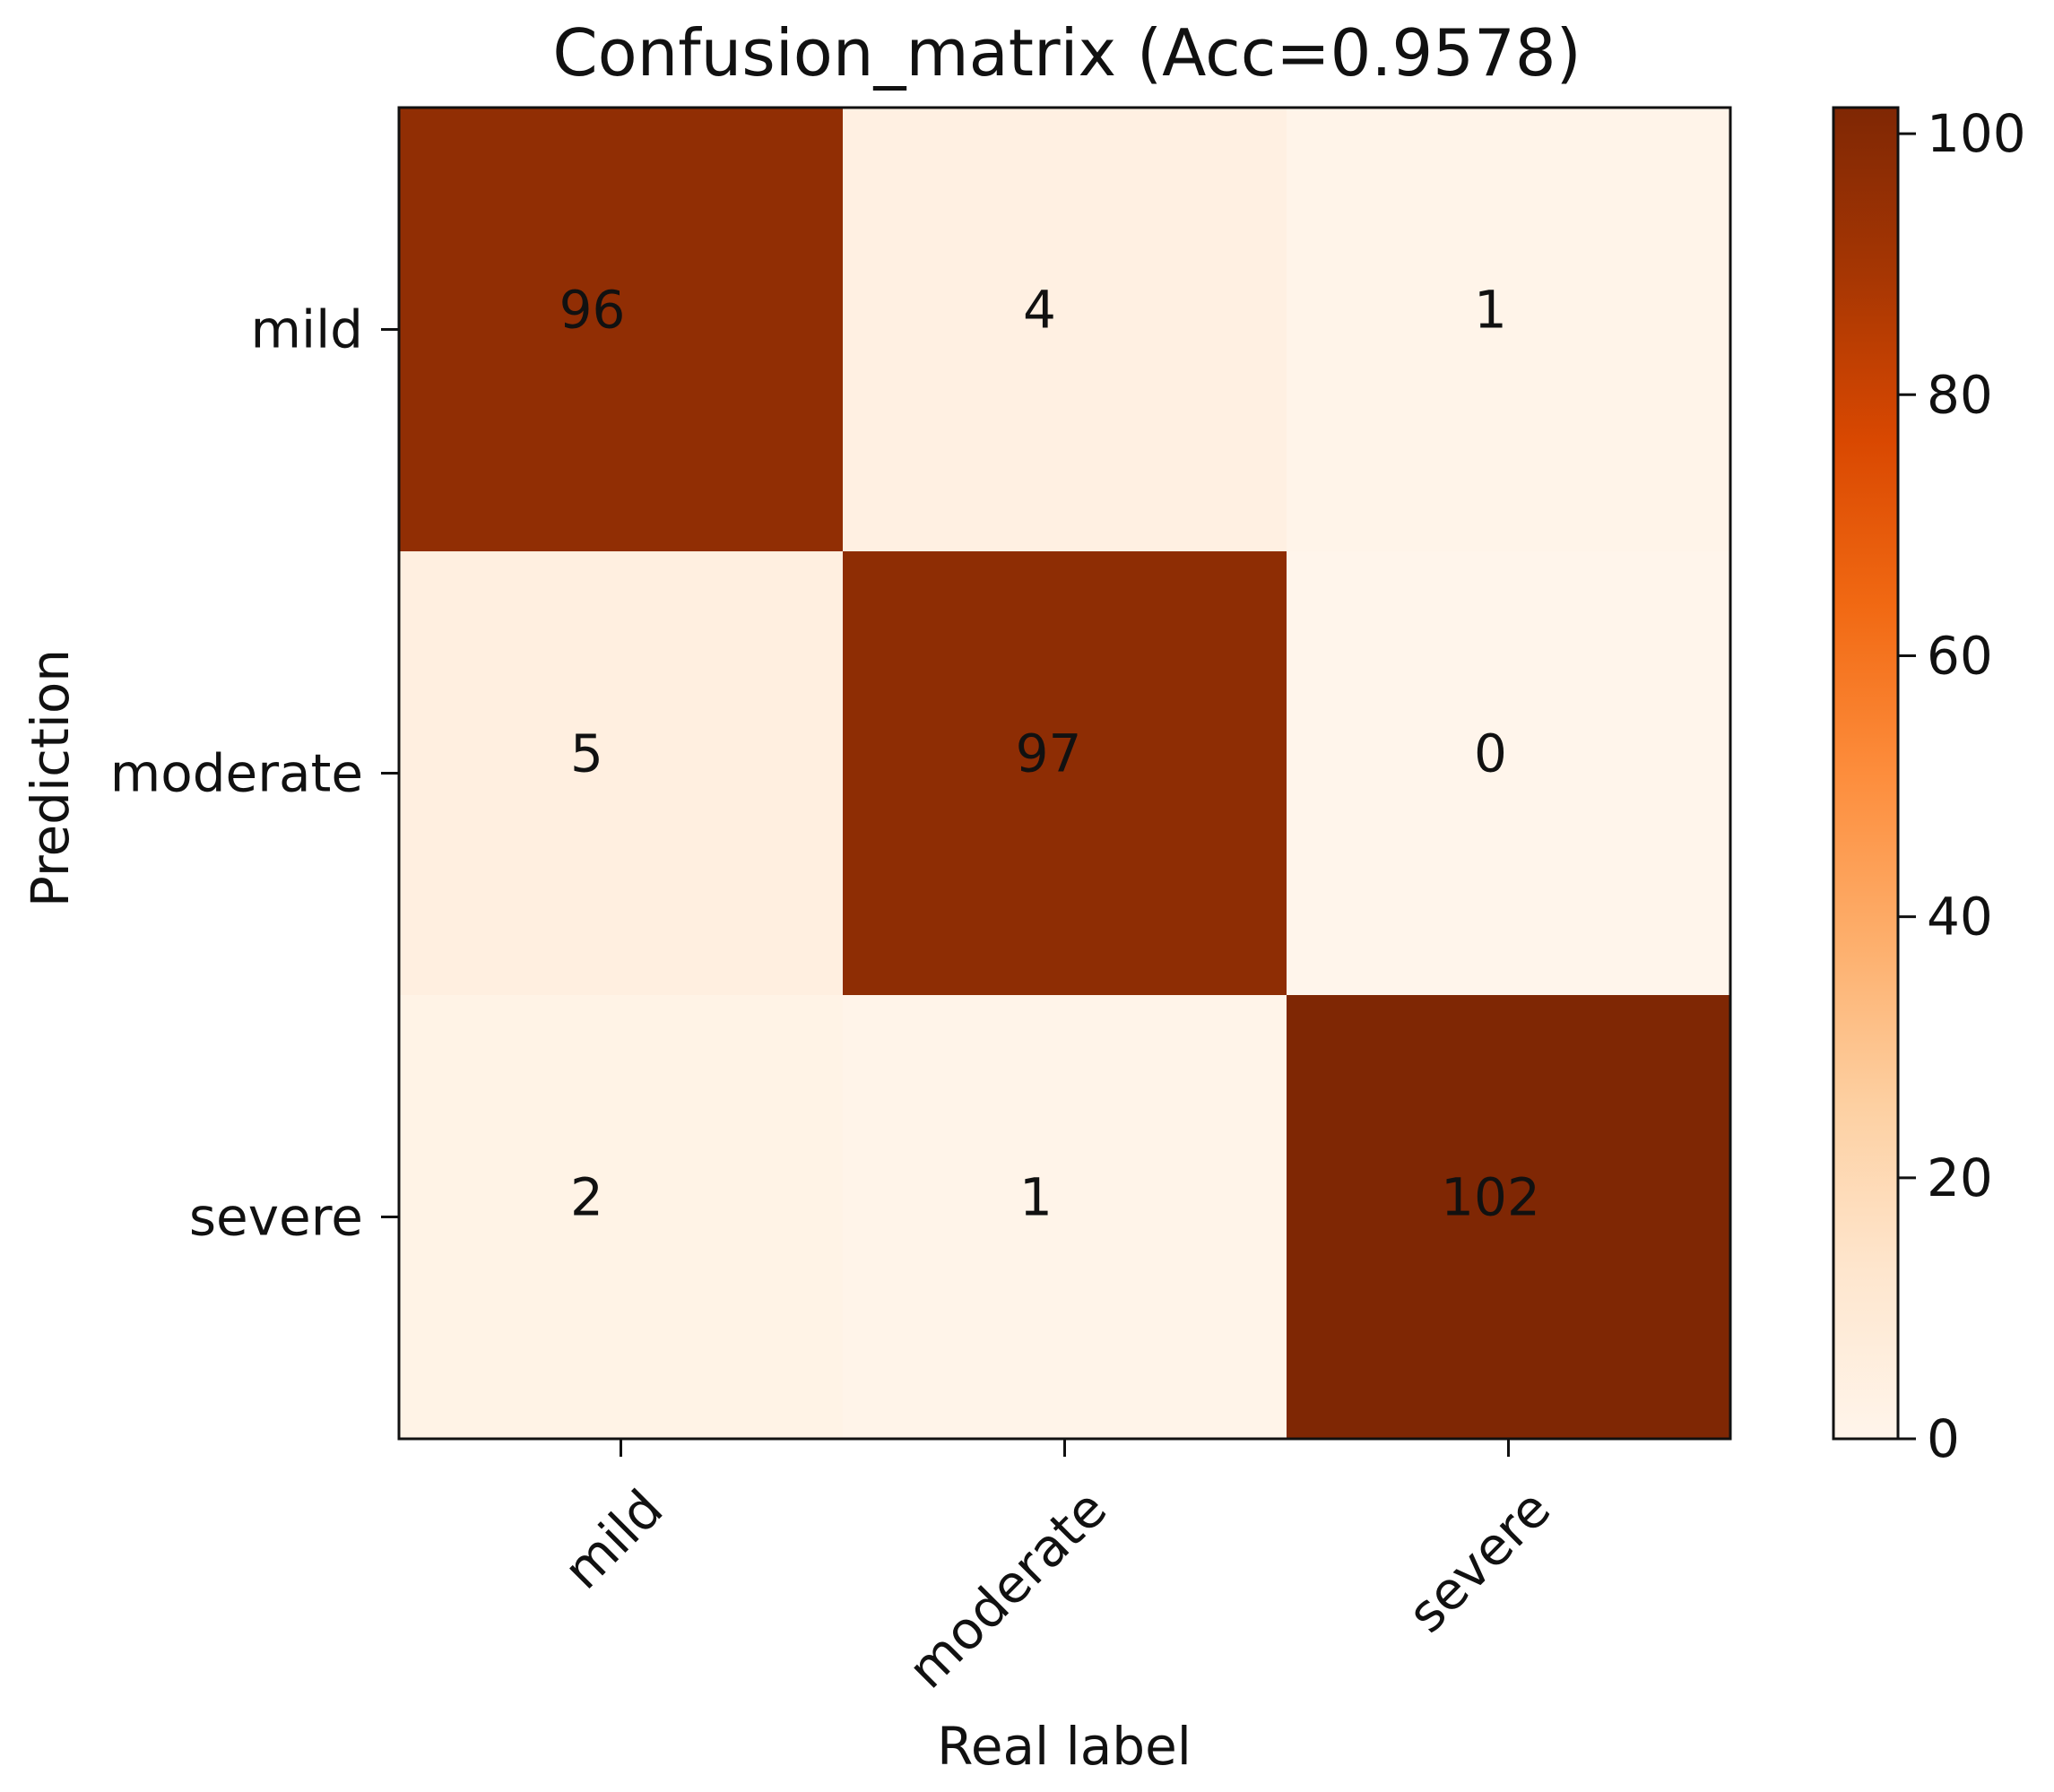 This screenshot has width=2054, height=1792. I want to click on cell-value-label: 97, so click(1049, 753).